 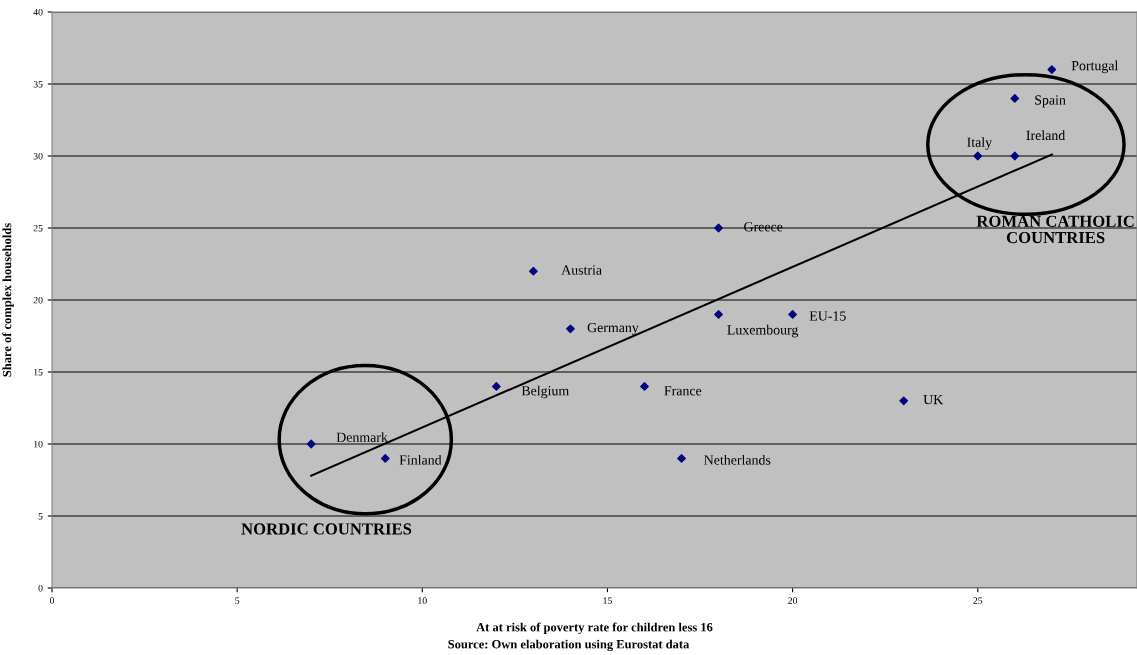 What do you see at coordinates (613, 329) in the screenshot?
I see `annotation: Germany` at bounding box center [613, 329].